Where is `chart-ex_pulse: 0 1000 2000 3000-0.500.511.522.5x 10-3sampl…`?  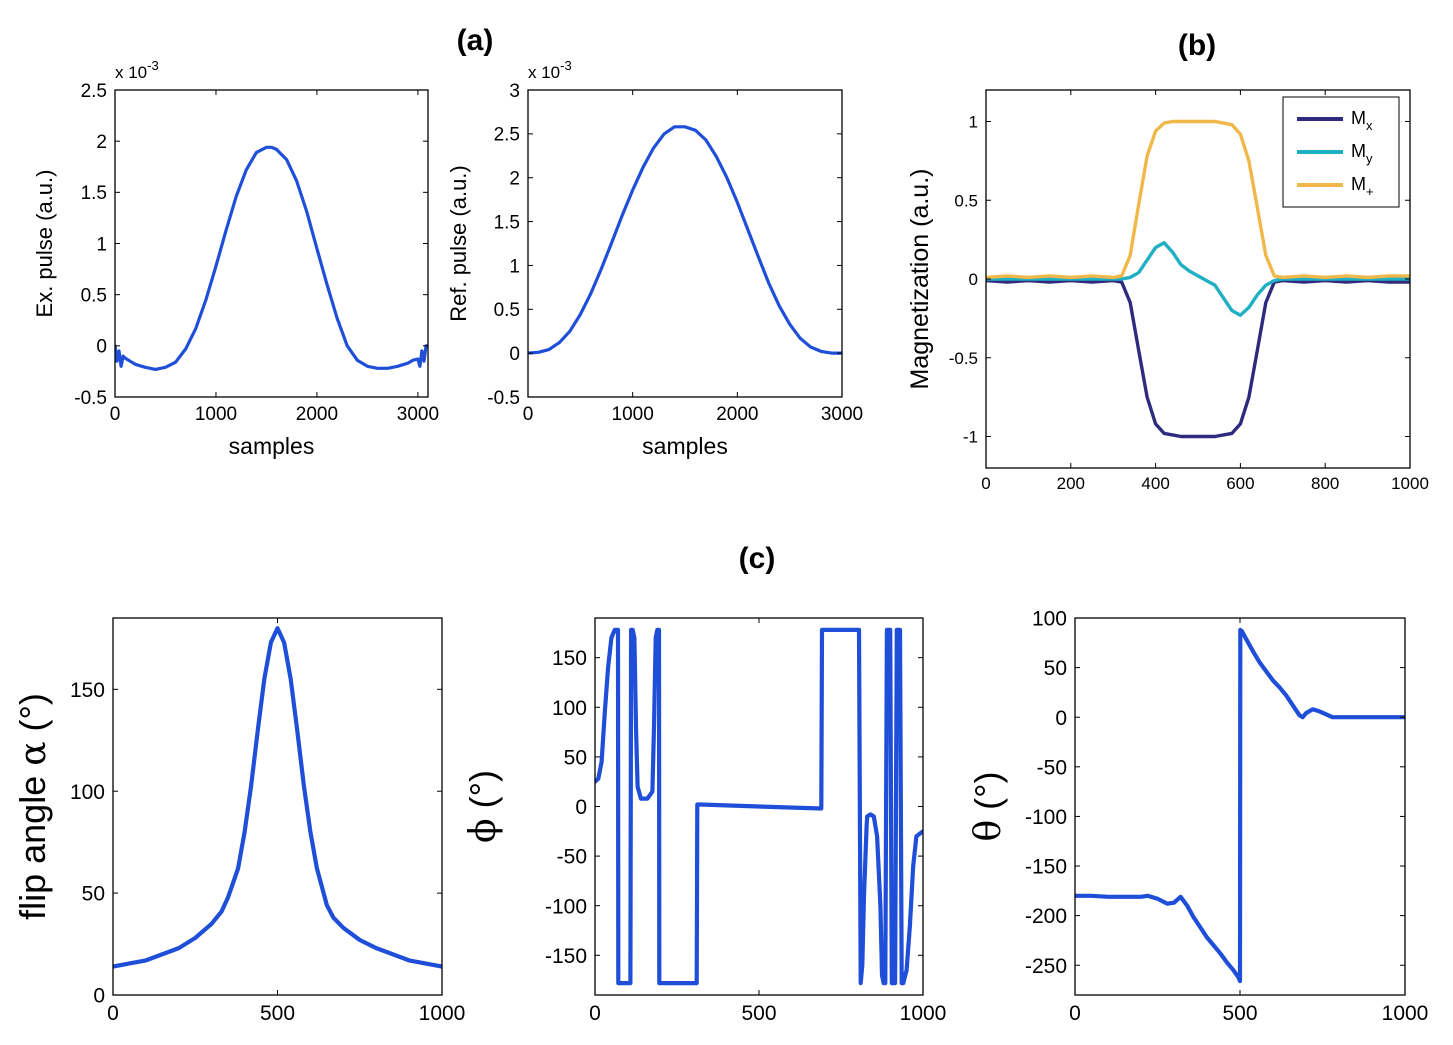
chart-ex_pulse: 0 1000 2000 3000-0.500.511.522.5x 10-3sampl… is located at coordinates (235, 258).